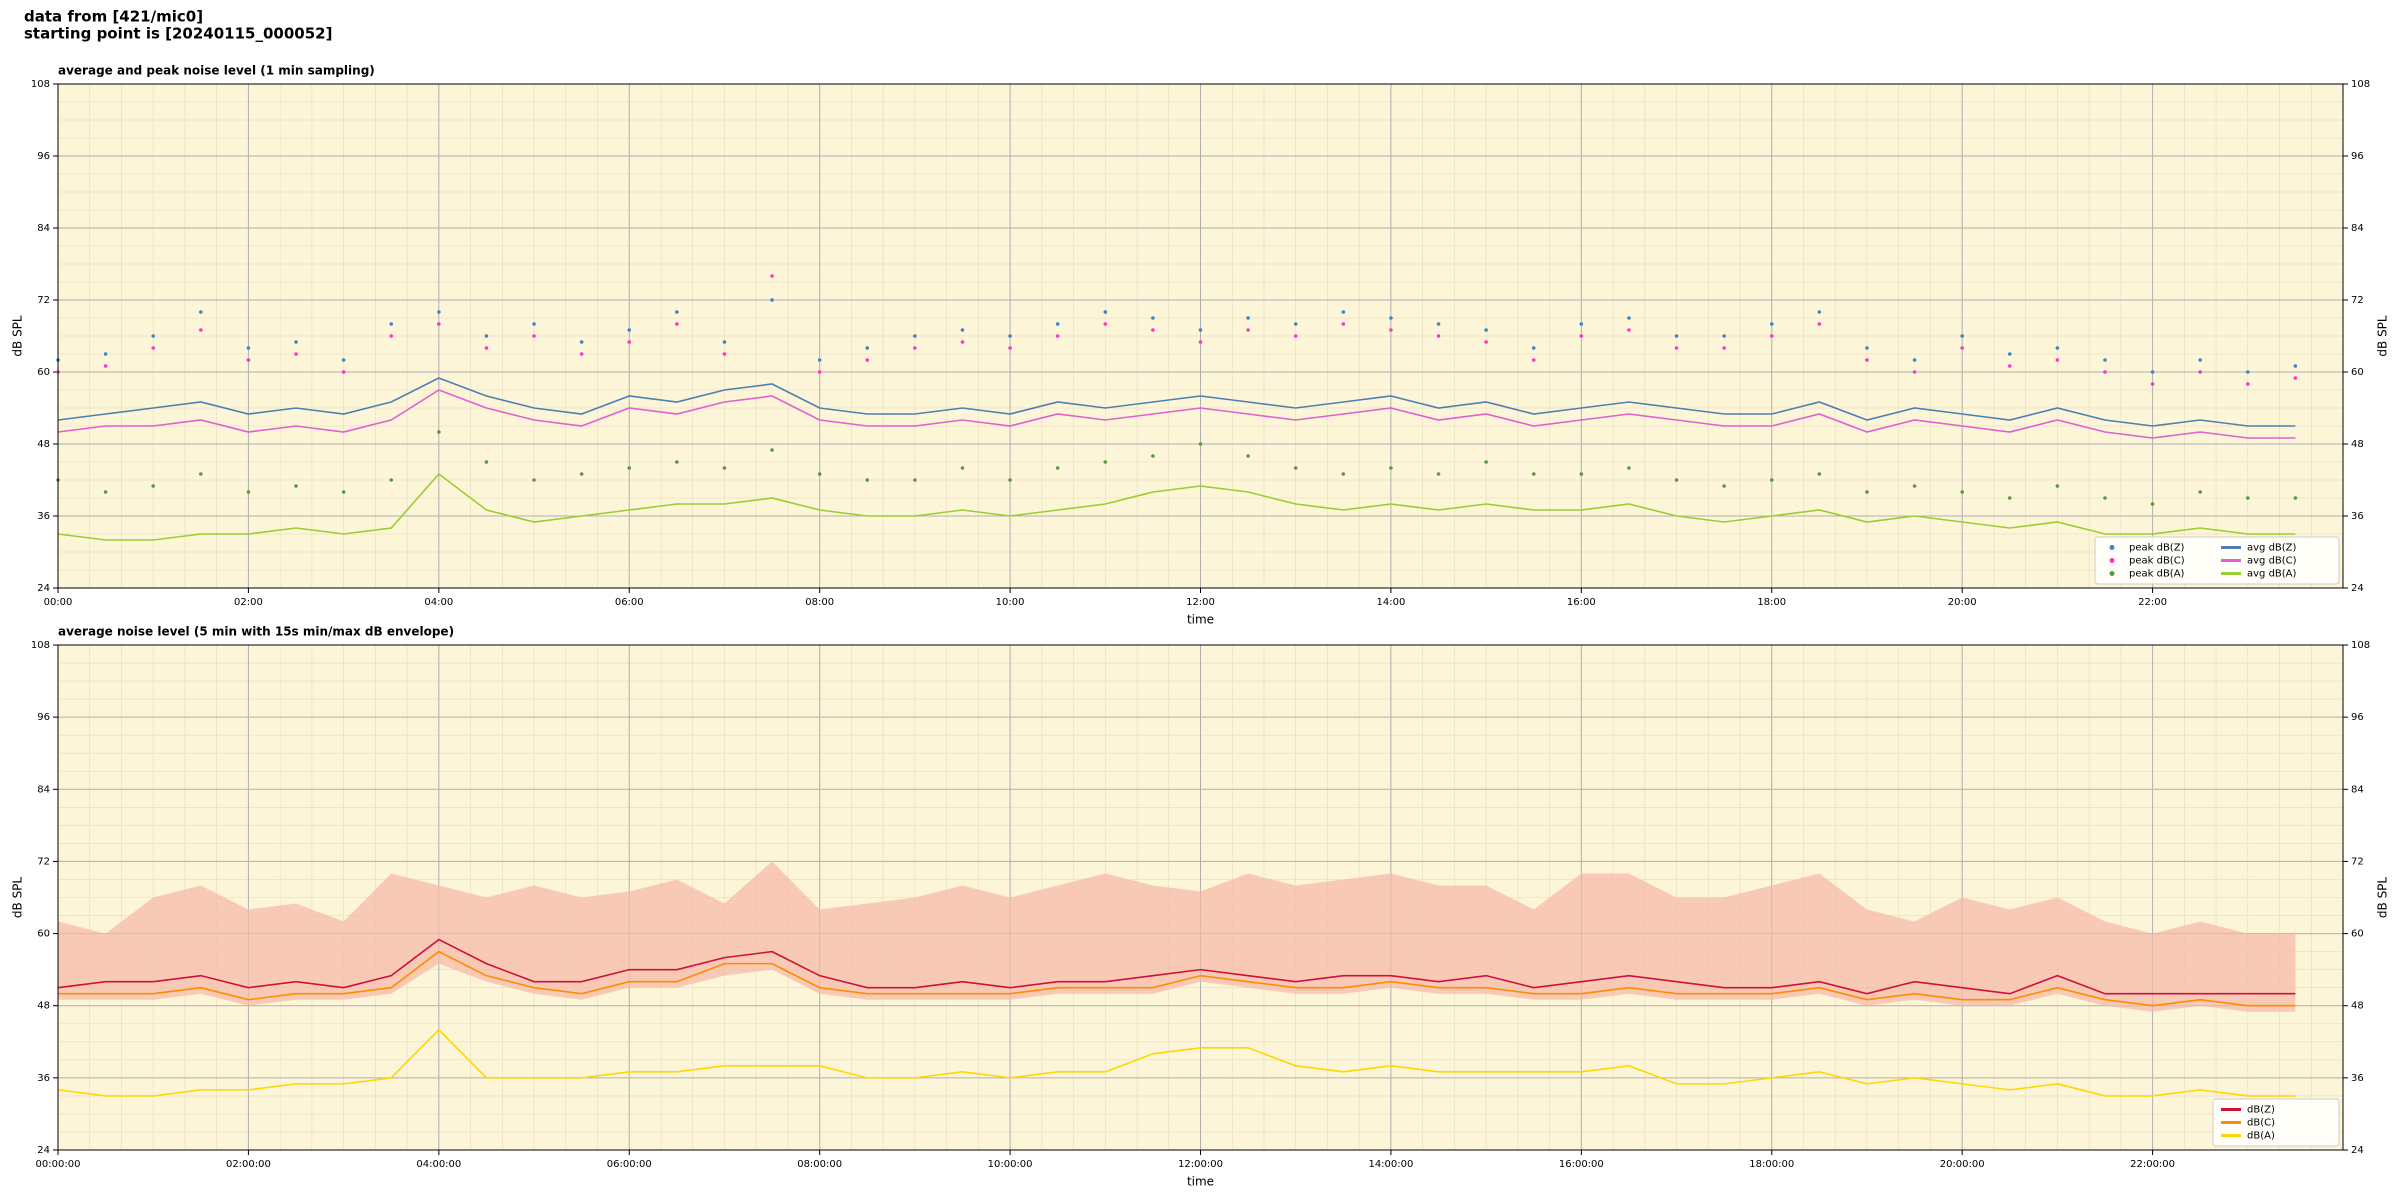 This screenshot has width=2400, height=1200. I want to click on envelope-area, so click(1177, 936).